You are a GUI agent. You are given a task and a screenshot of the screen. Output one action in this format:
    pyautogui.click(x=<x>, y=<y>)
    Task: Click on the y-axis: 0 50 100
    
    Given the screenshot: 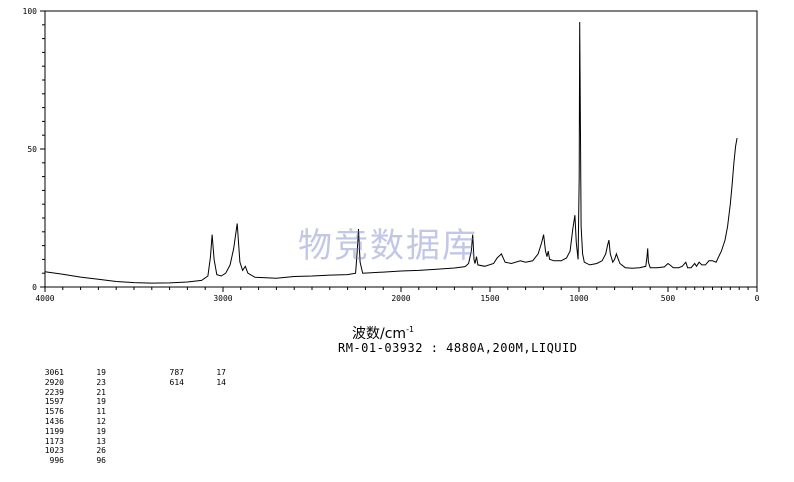 What is the action you would take?
    pyautogui.click(x=34, y=149)
    